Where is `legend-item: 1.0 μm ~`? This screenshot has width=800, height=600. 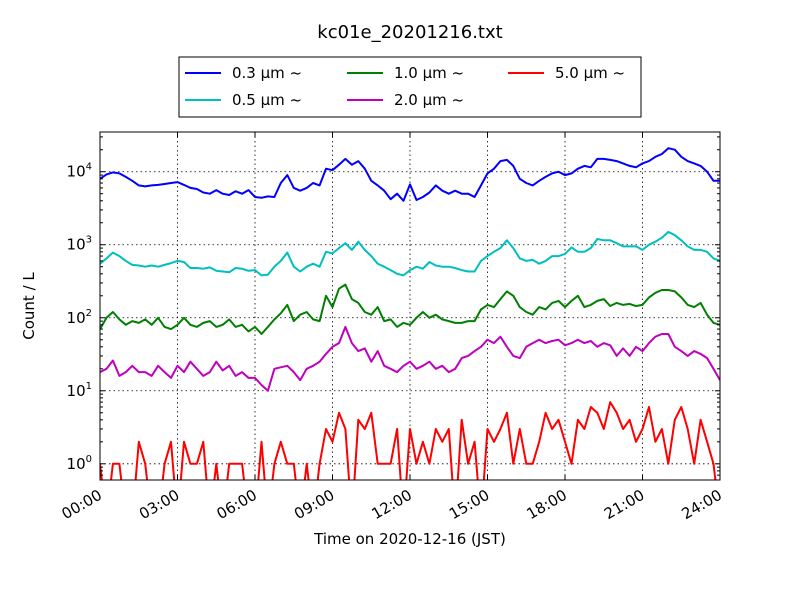 legend-item: 1.0 μm ~ is located at coordinates (405, 73).